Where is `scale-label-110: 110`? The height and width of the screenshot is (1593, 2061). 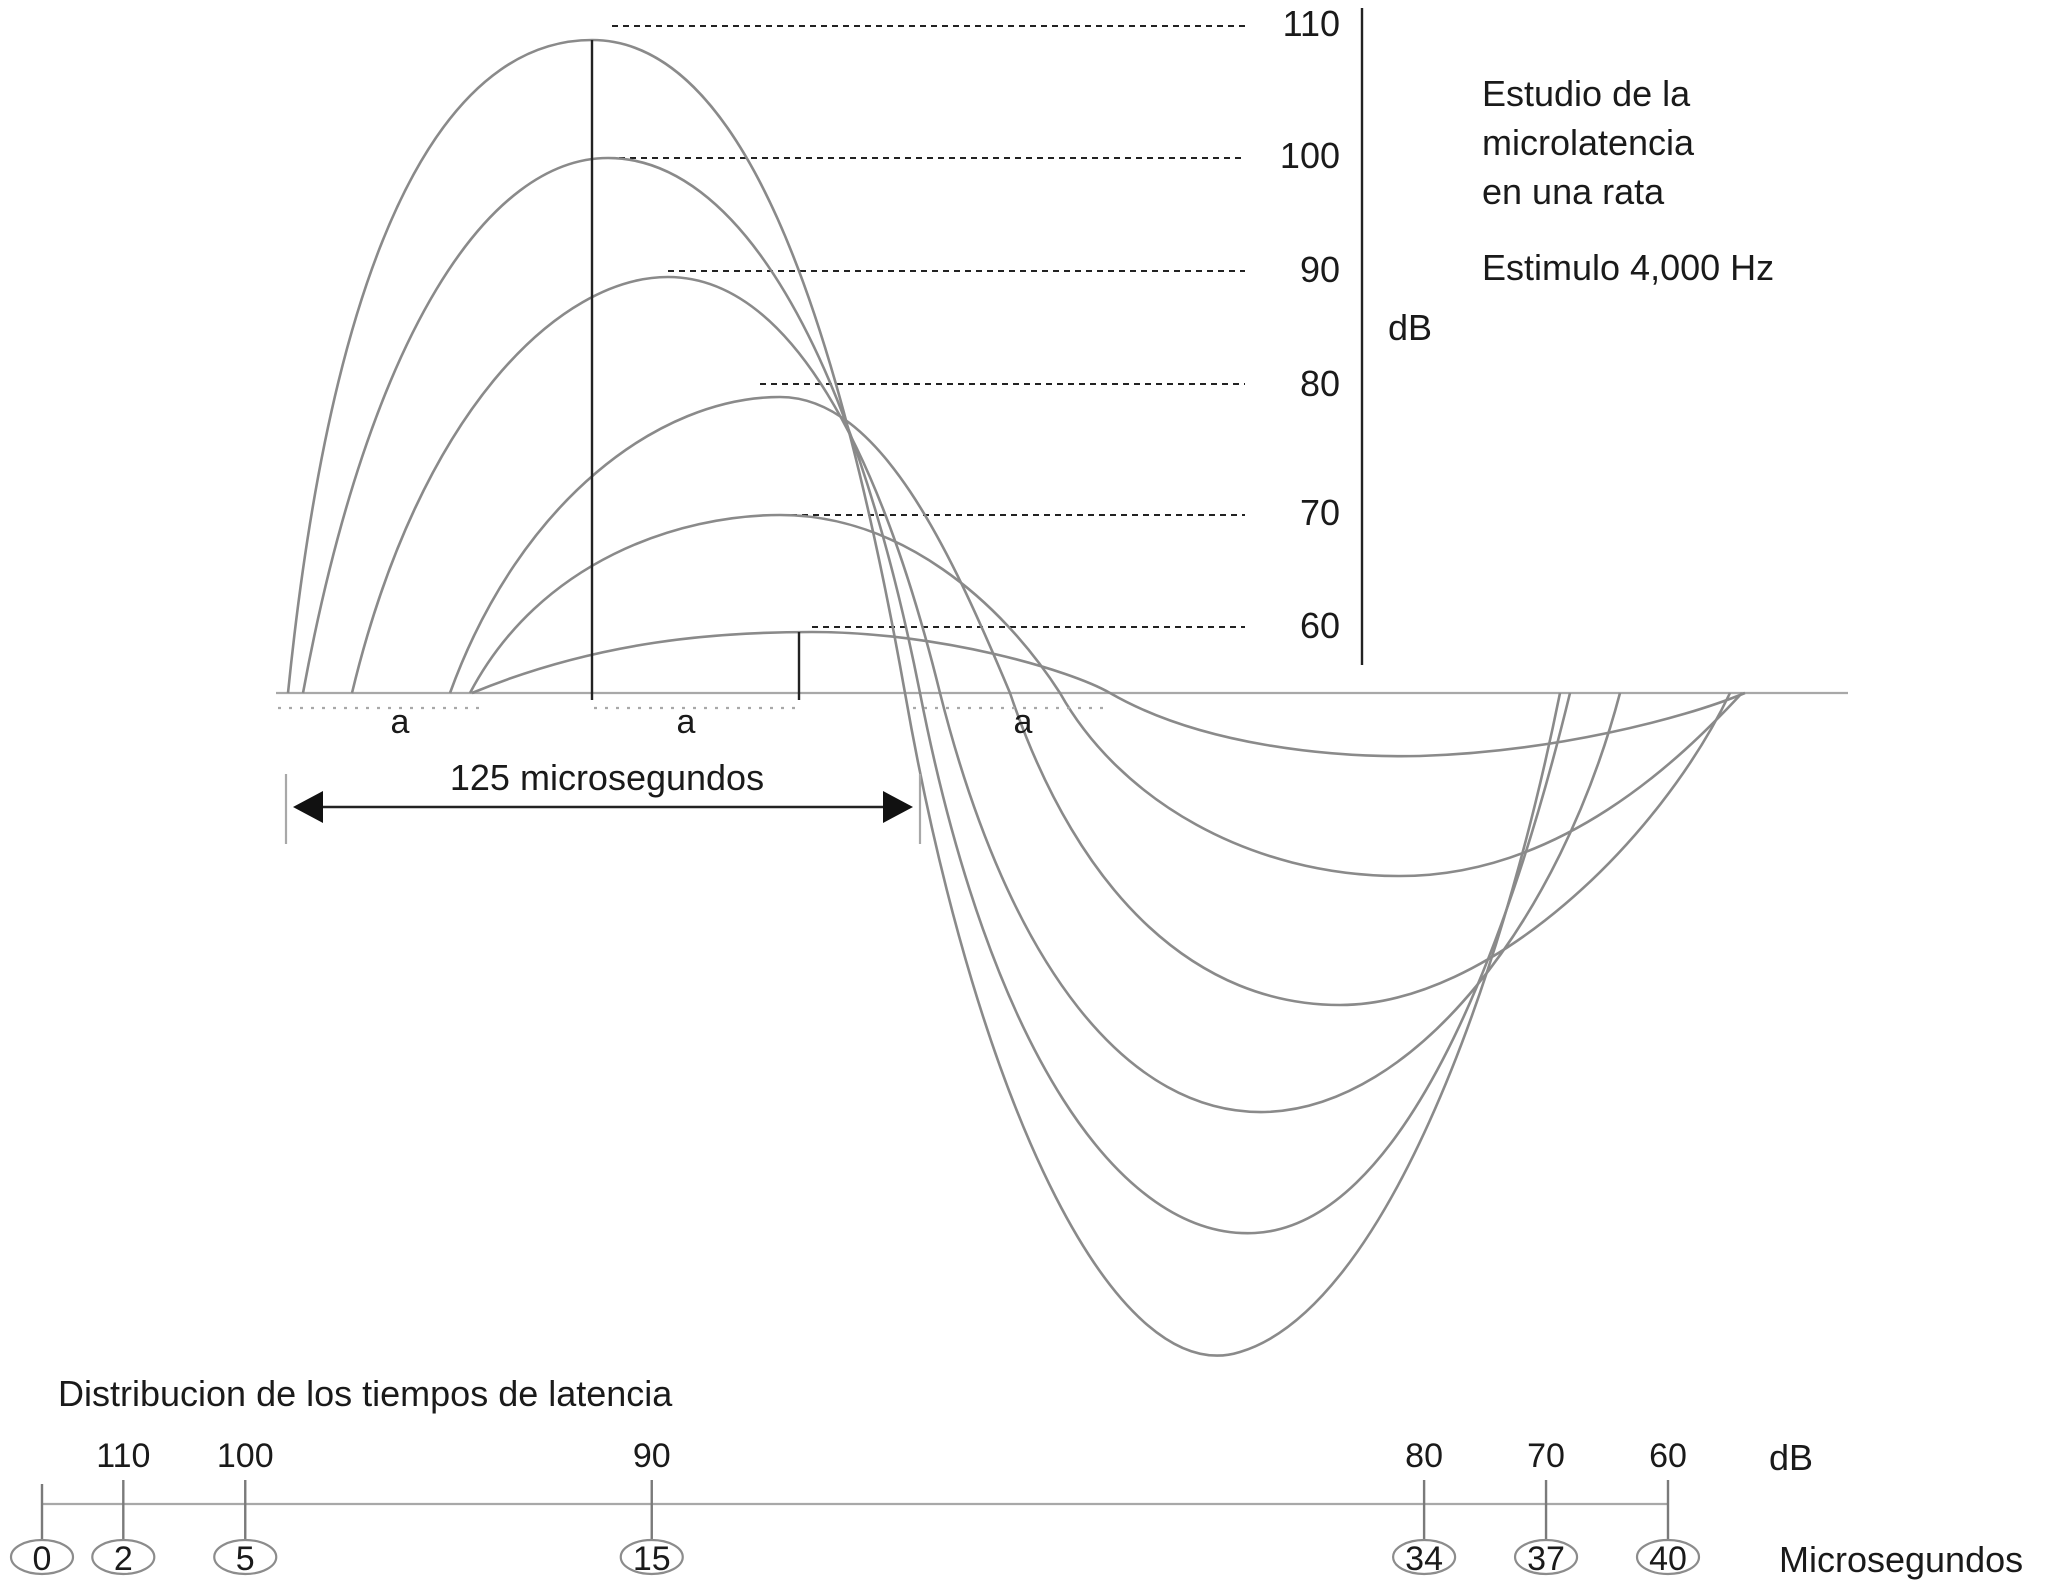 scale-label-110: 110 is located at coordinates (1311, 23).